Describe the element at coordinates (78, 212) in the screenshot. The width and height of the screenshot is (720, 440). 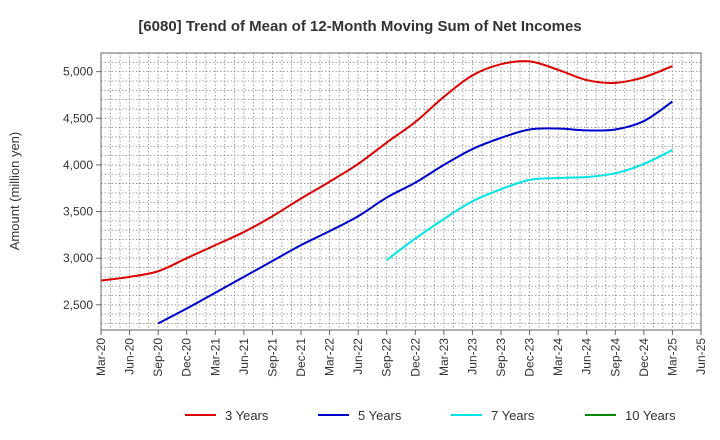
I see `y-tick-label: 3,500` at that location.